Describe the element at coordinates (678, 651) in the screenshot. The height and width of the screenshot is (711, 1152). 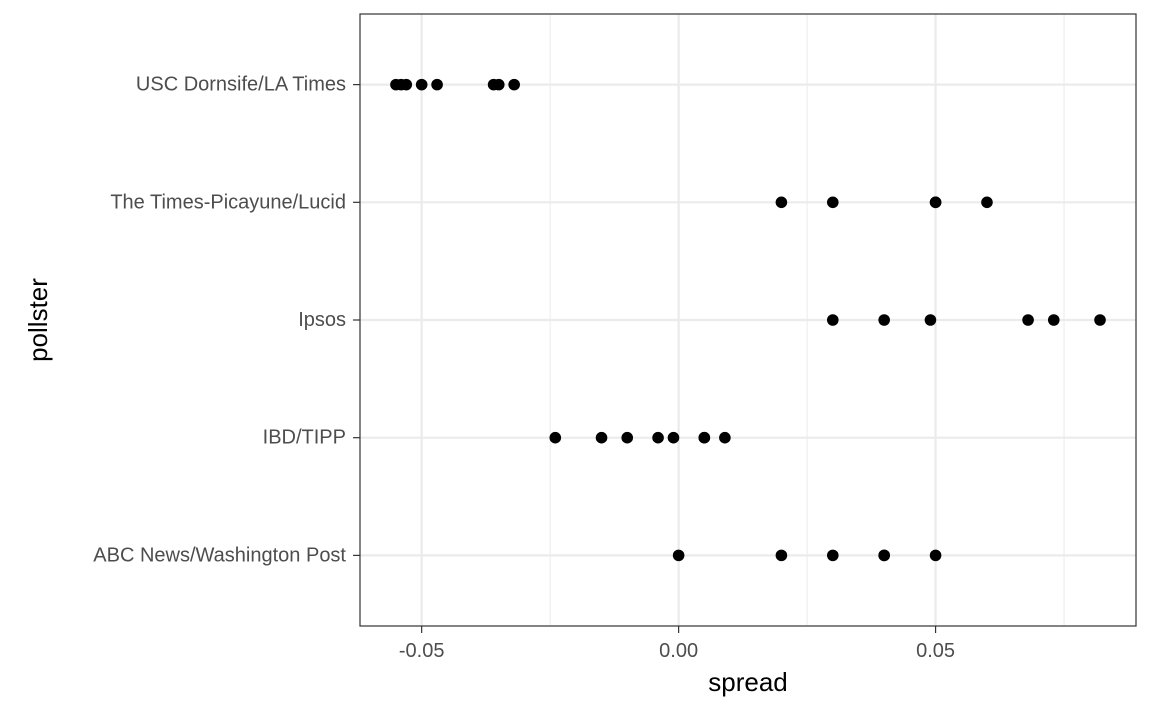
I see `x-tick-label: 0.00` at that location.